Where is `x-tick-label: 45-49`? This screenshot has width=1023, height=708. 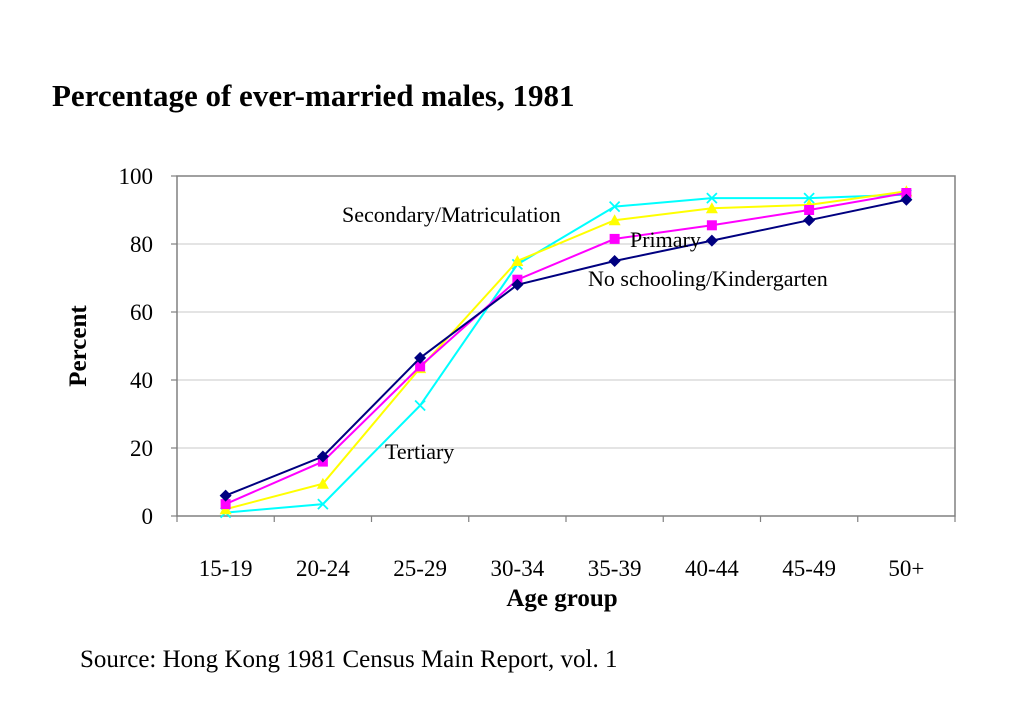
x-tick-label: 45-49 is located at coordinates (809, 568).